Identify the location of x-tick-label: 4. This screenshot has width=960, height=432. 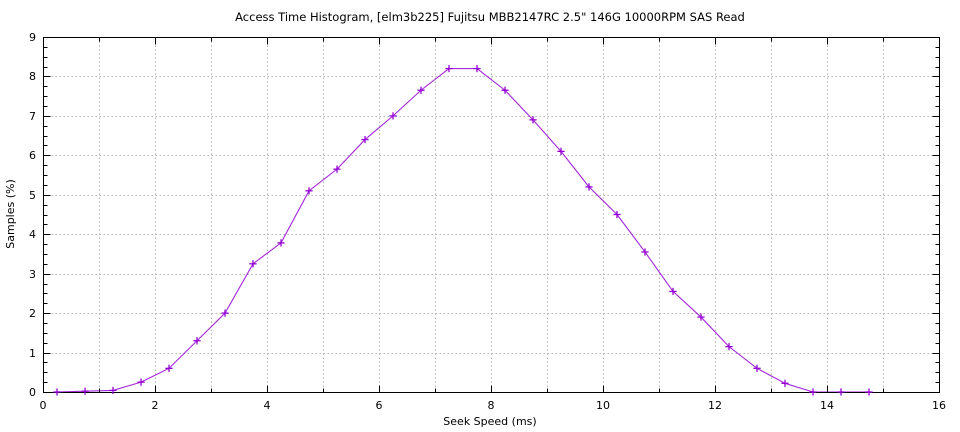
(267, 405).